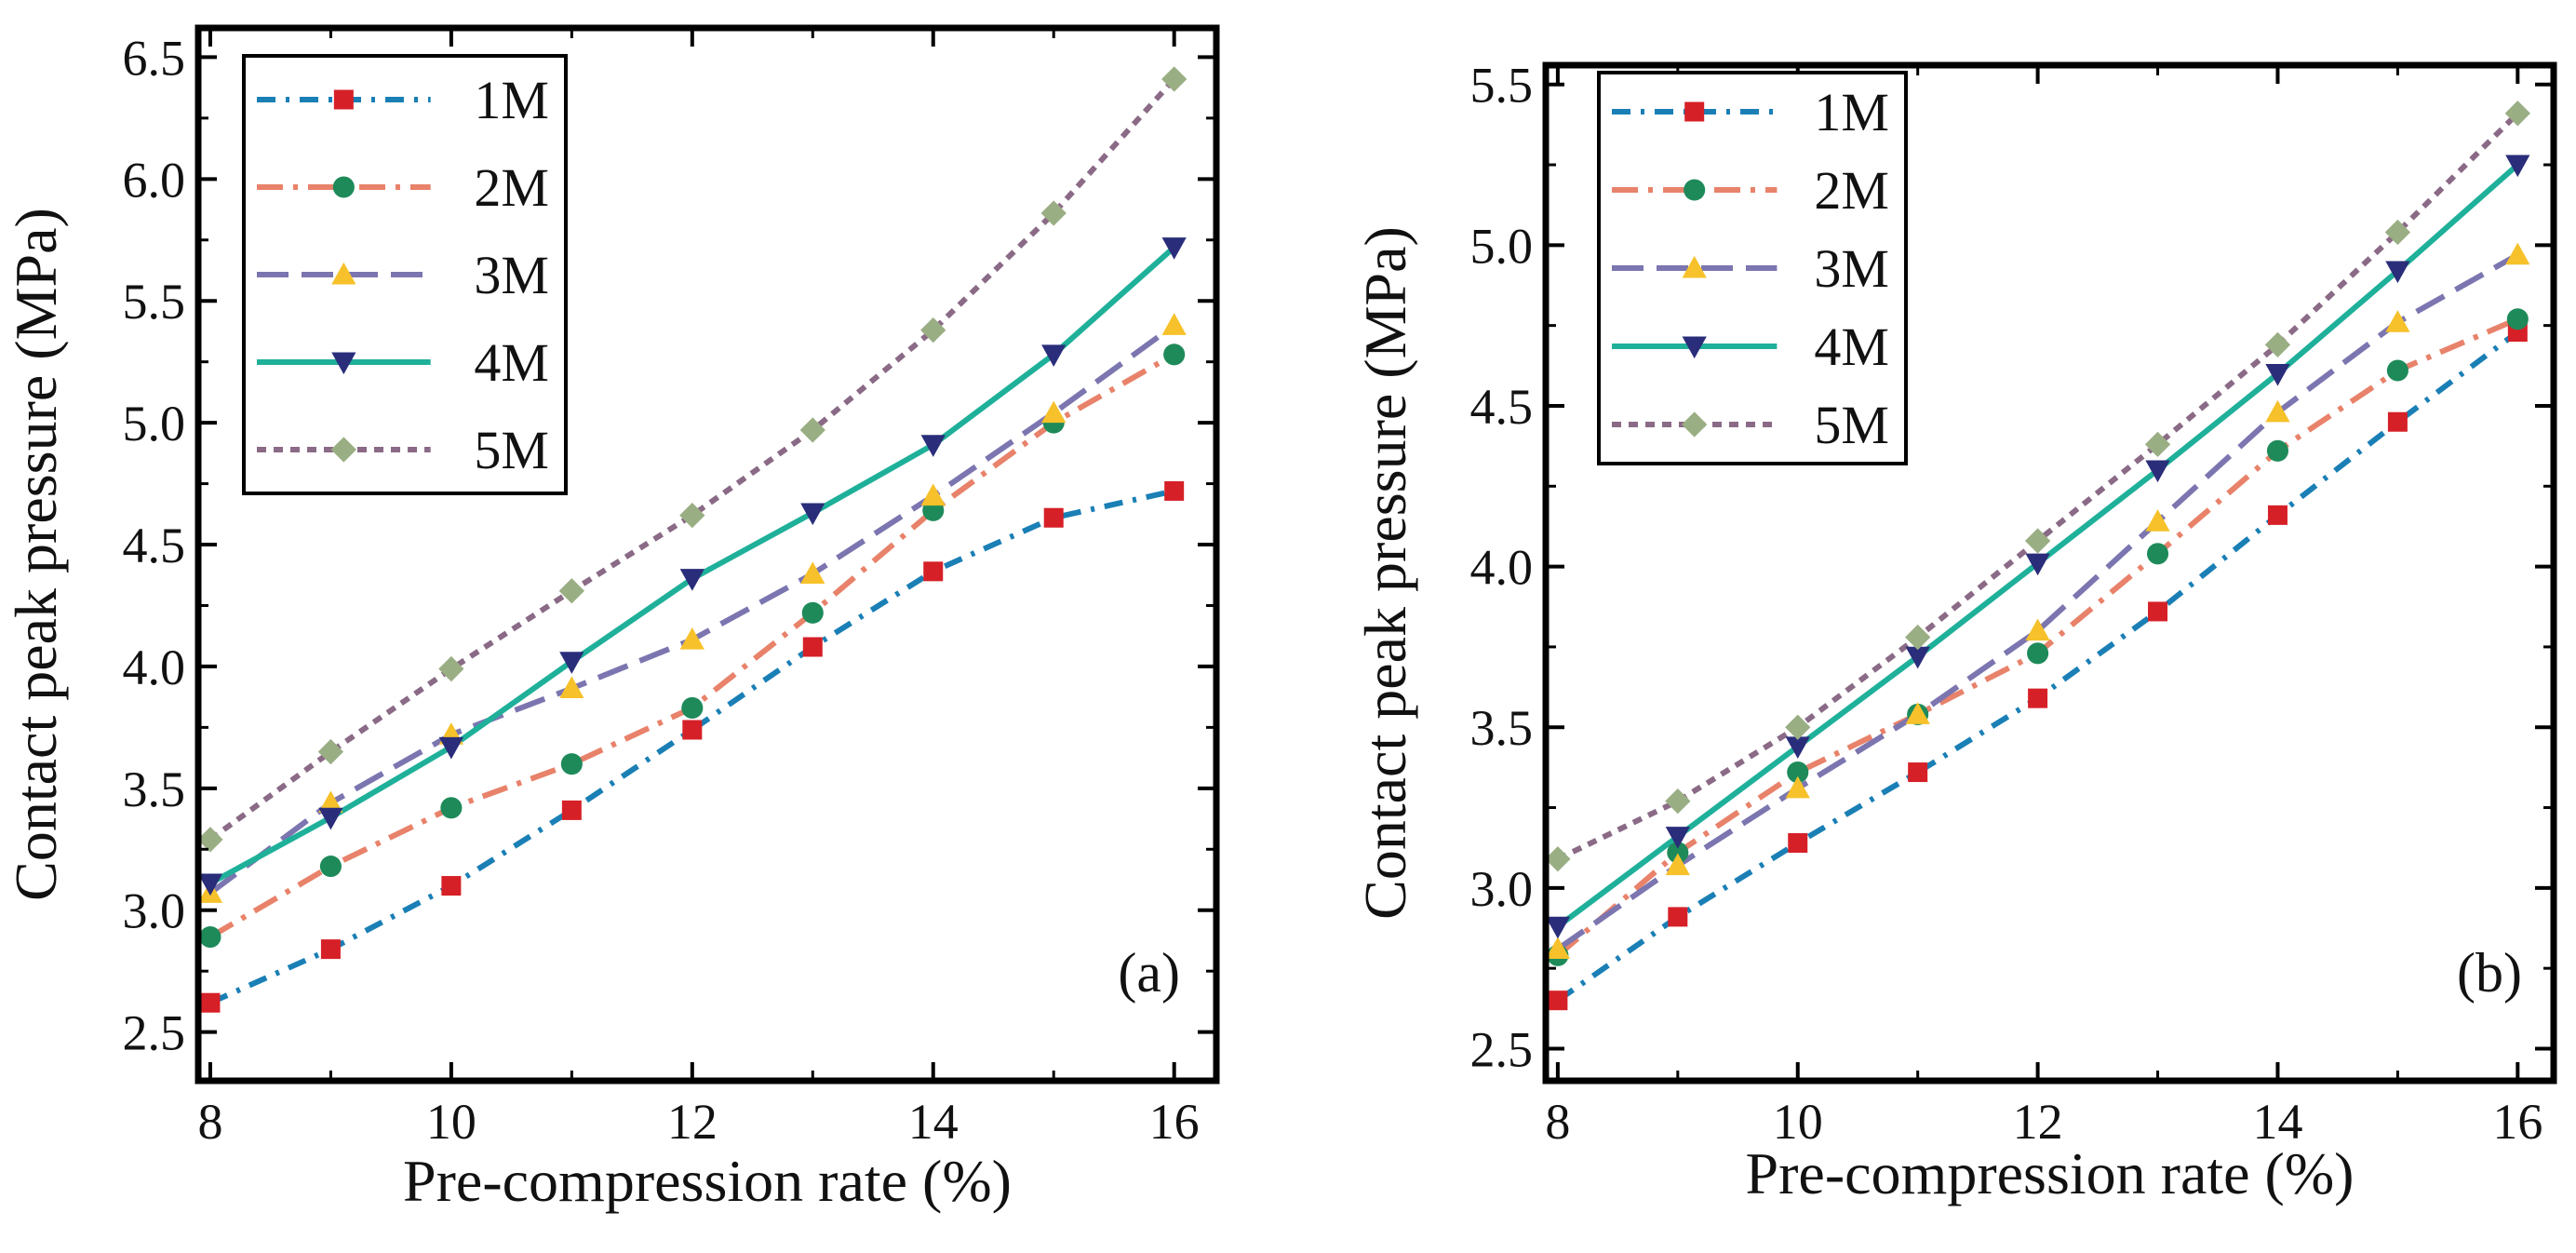 This screenshot has height=1253, width=2576. What do you see at coordinates (451, 1122) in the screenshot?
I see `x-tick-label: 10` at bounding box center [451, 1122].